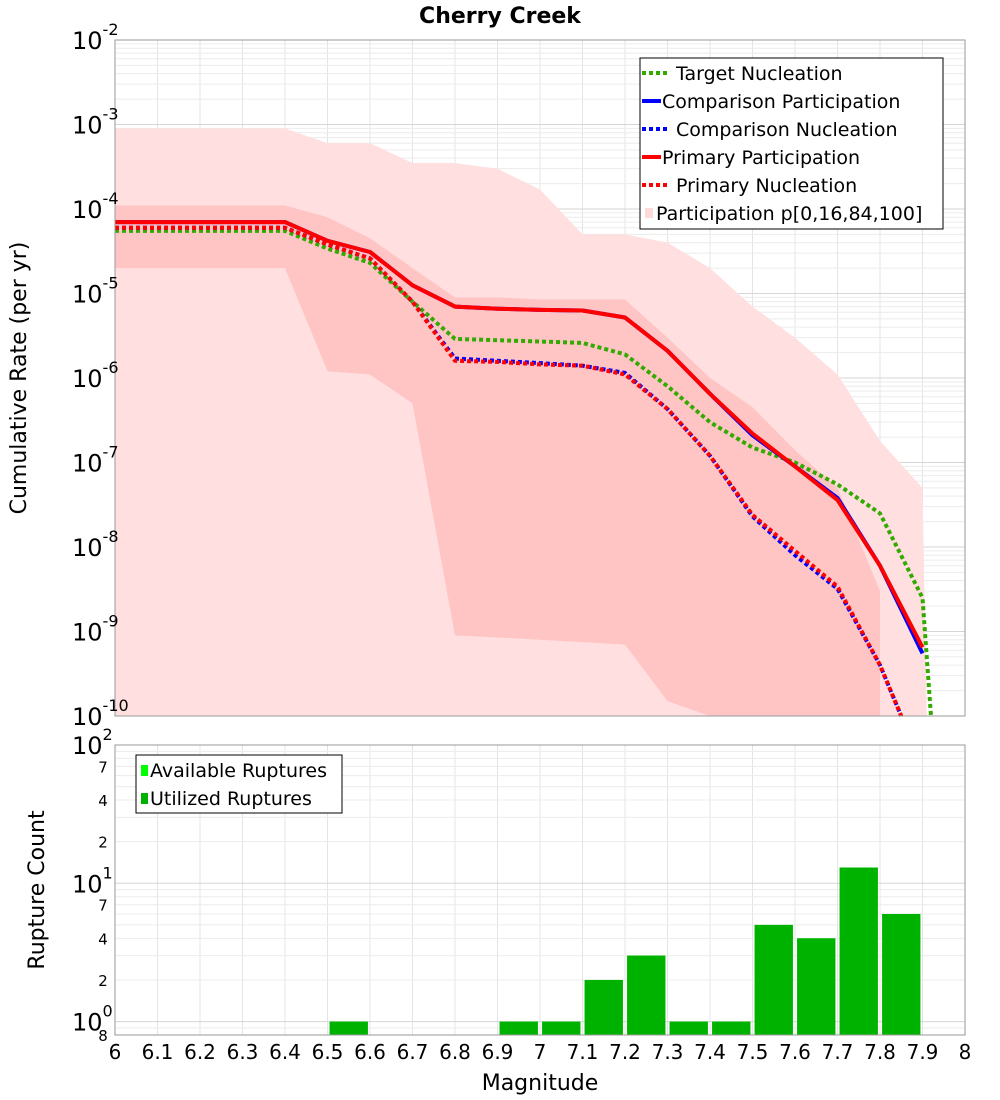  I want to click on x-tick-label: 6.3, so click(243, 1052).